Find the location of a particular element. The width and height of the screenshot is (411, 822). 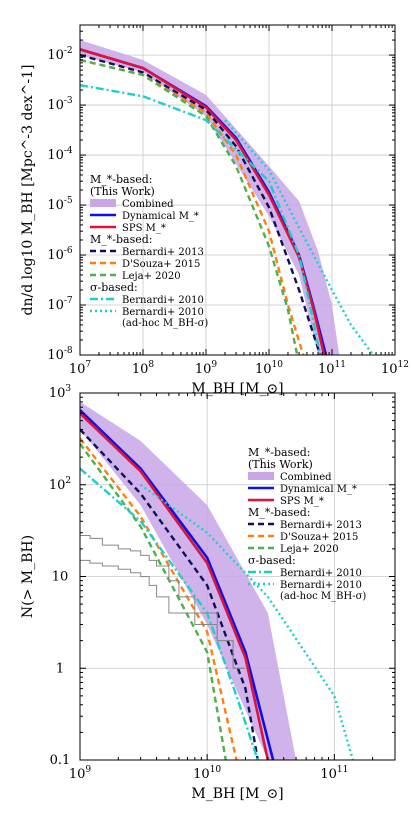

y-tick-label: 10² is located at coordinates (60, 484).